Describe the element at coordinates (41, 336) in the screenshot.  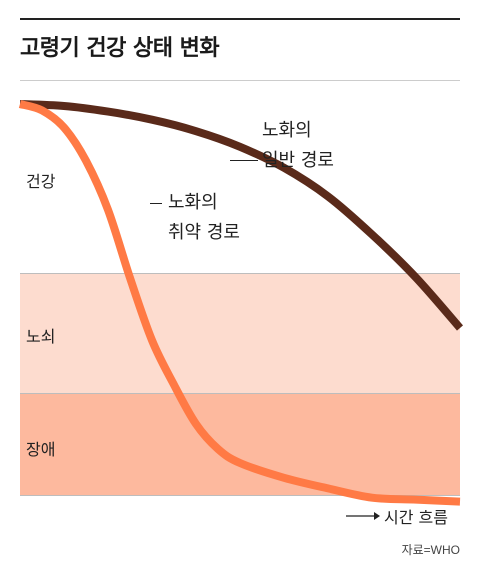
I see `frail-zone-label: 노쇠` at that location.